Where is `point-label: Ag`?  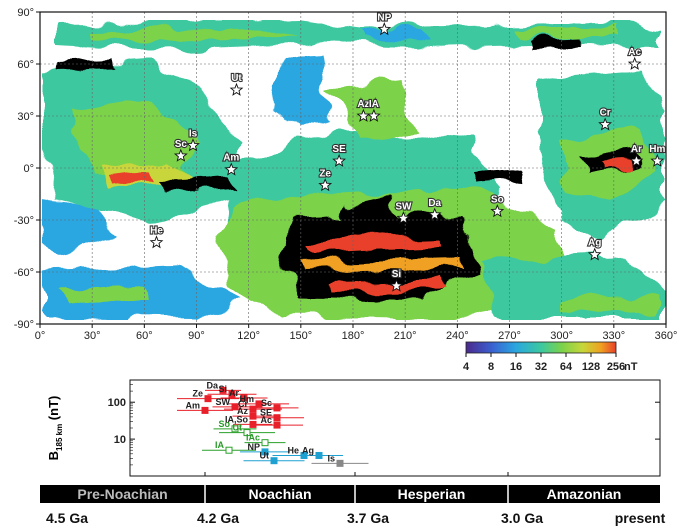
point-label: Ag is located at coordinates (308, 450).